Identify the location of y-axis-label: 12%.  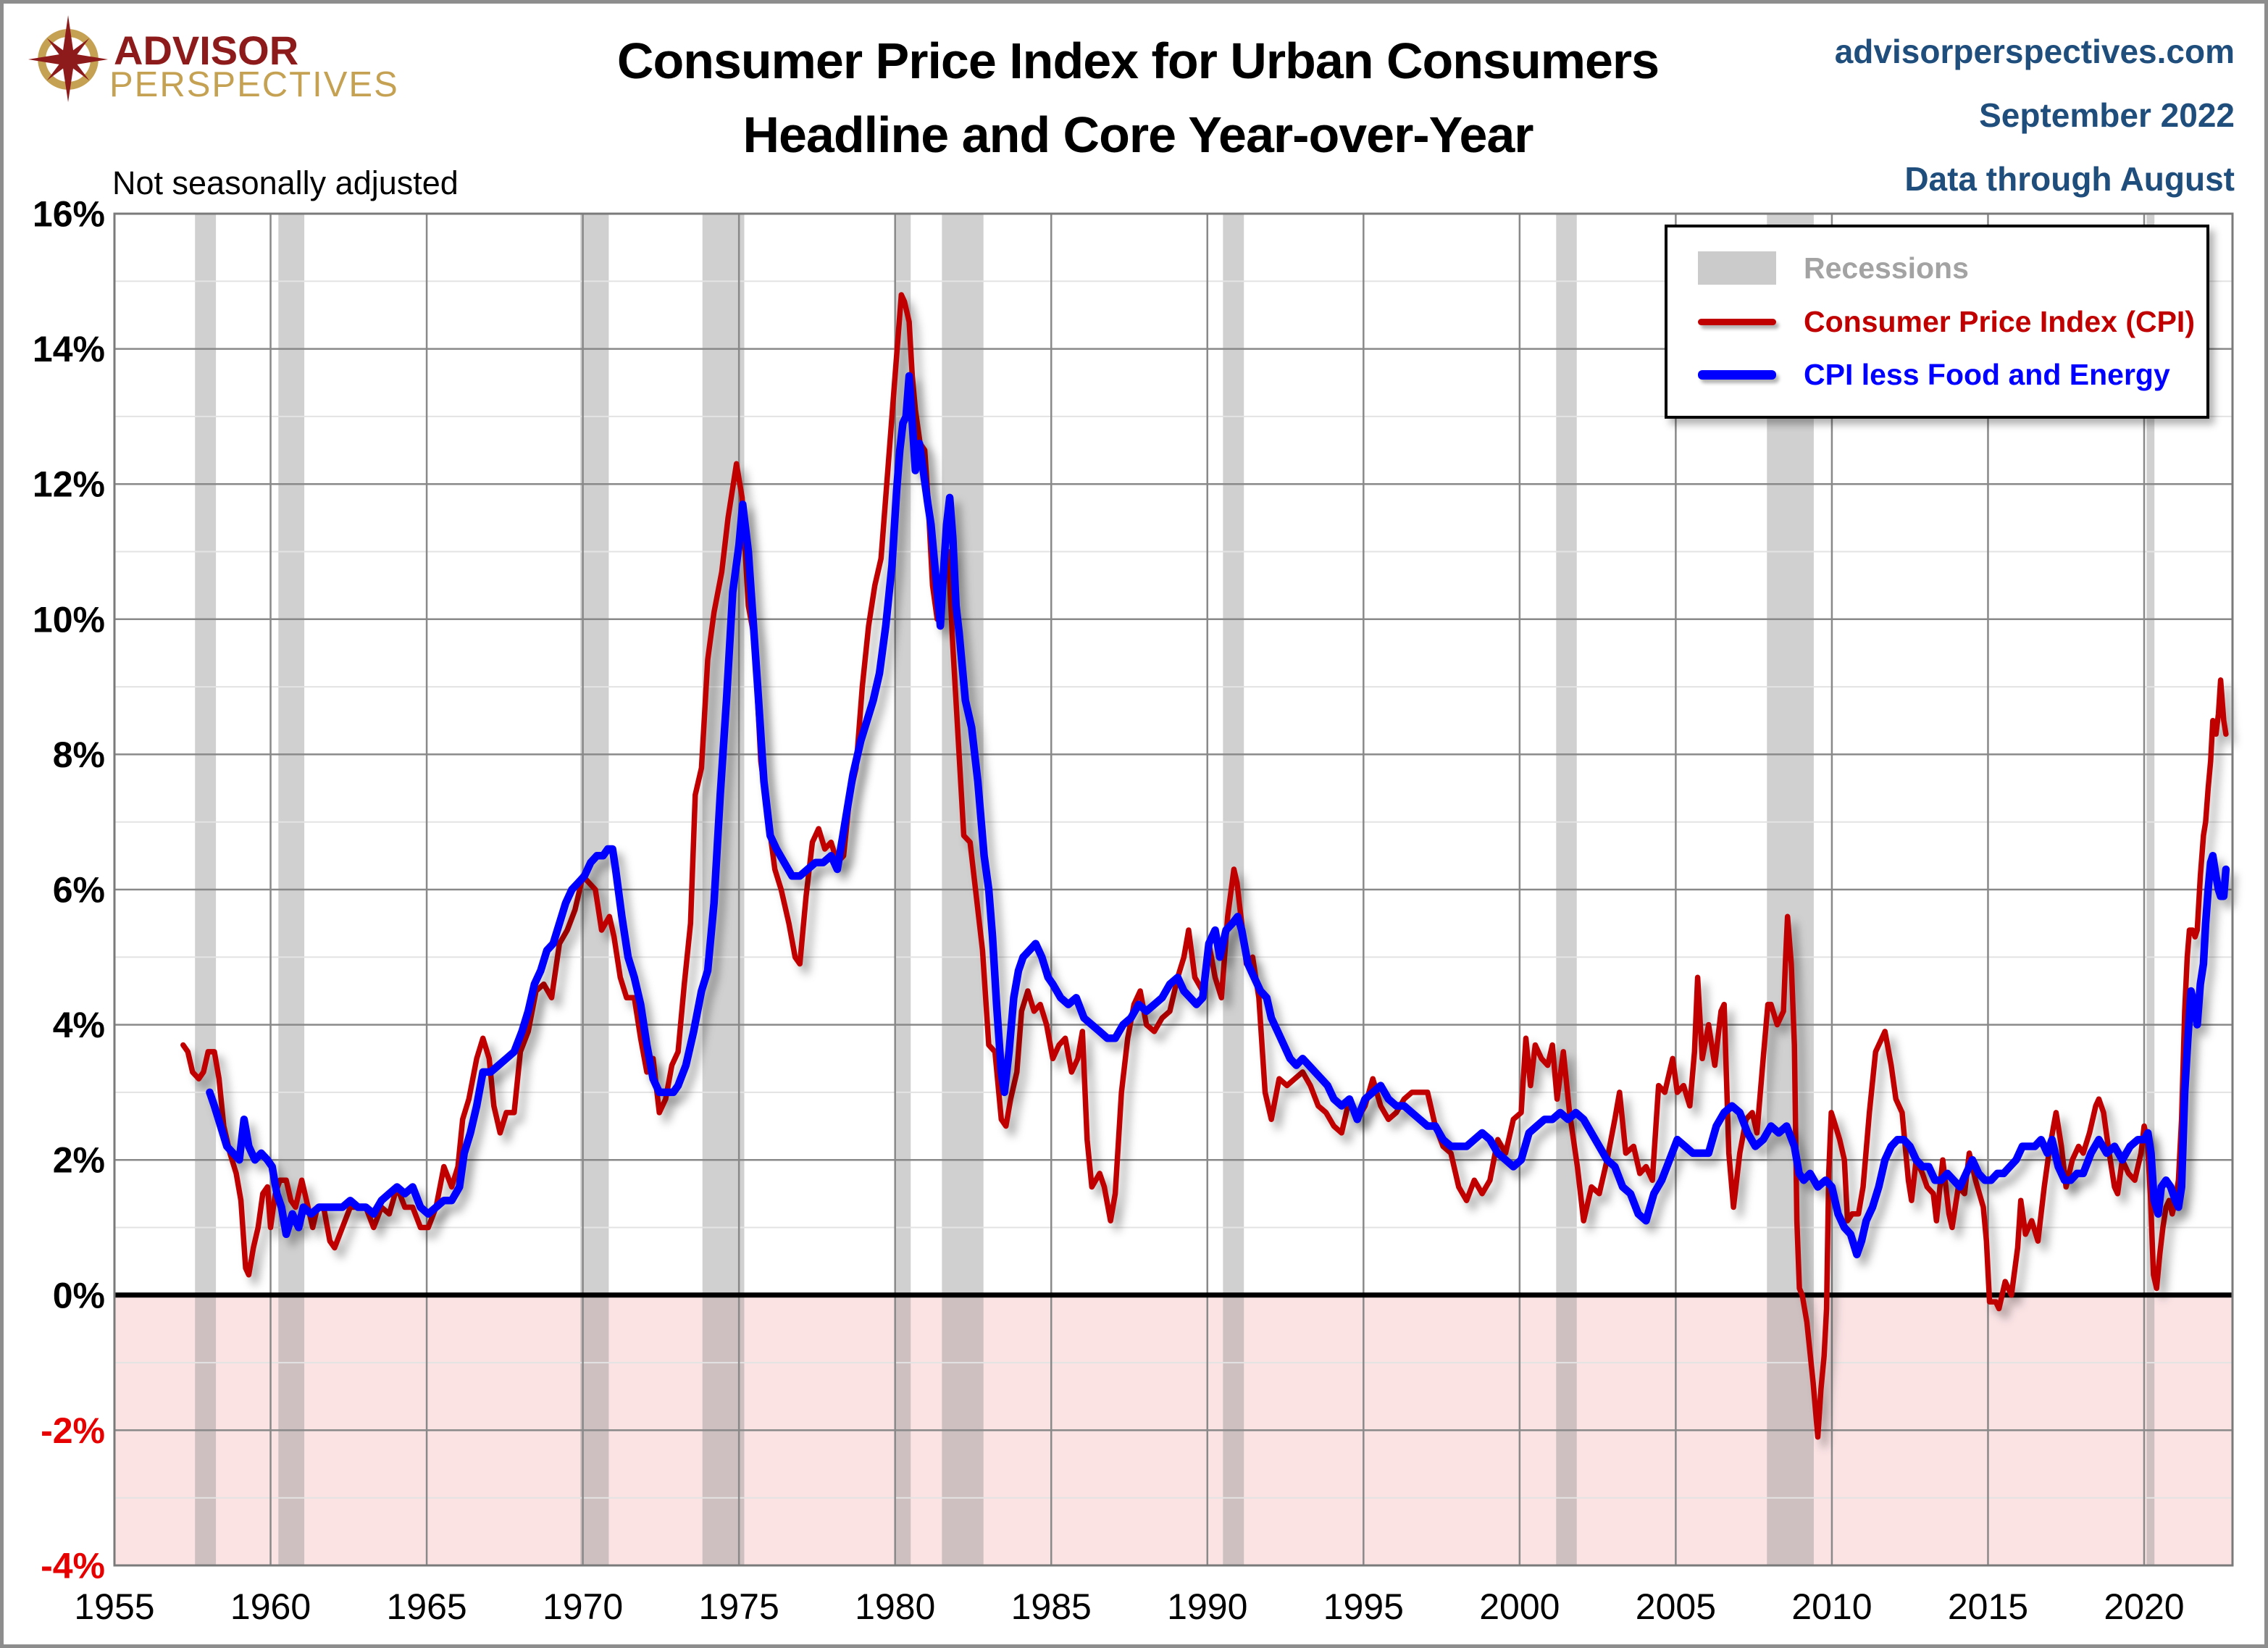
(69, 484).